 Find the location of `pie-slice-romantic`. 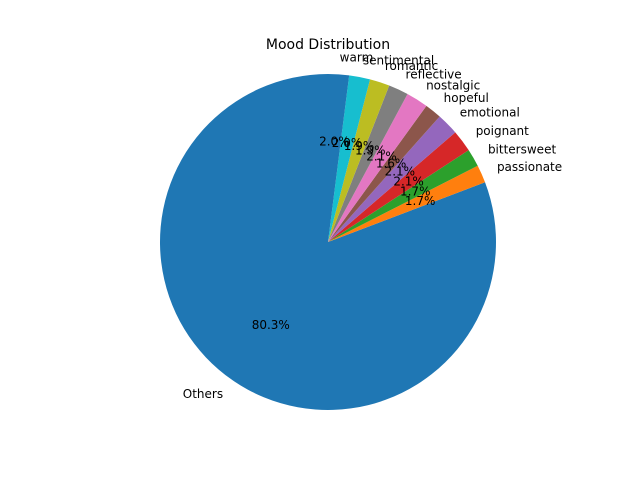

pie-slice-romantic is located at coordinates (359, 160).